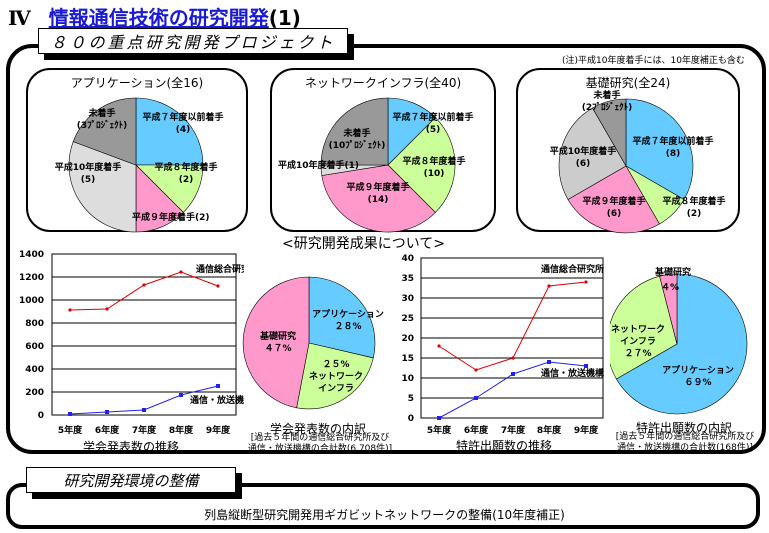  I want to click on patents-pie-note: [過去５年間の通信総合研究所及び 通信・放送機構の合計数(168件)], so click(685, 442).